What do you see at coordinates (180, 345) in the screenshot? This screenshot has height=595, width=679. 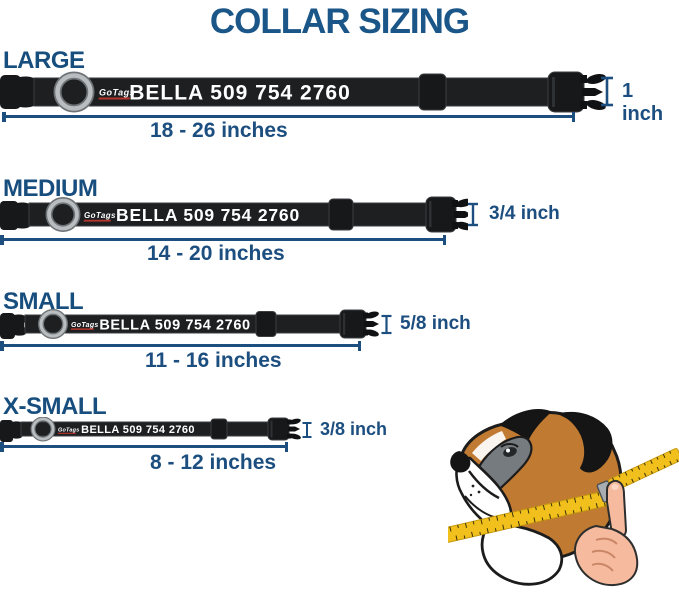 I see `measure-line-small` at bounding box center [180, 345].